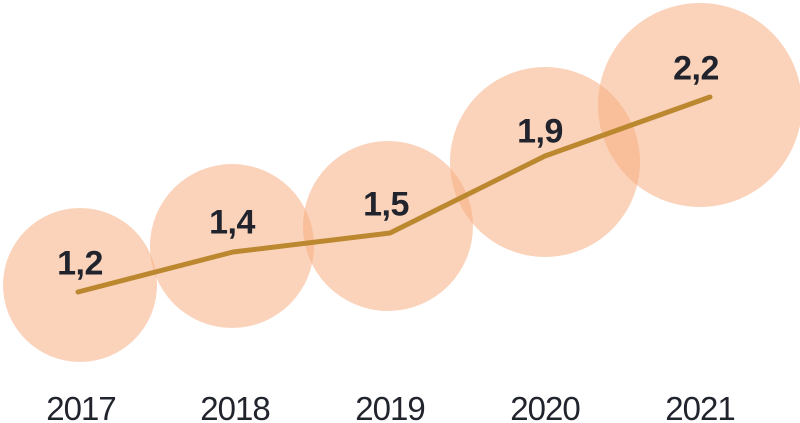 Image resolution: width=800 pixels, height=423 pixels. What do you see at coordinates (700, 406) in the screenshot?
I see `x-axis-label-2021: 2021` at bounding box center [700, 406].